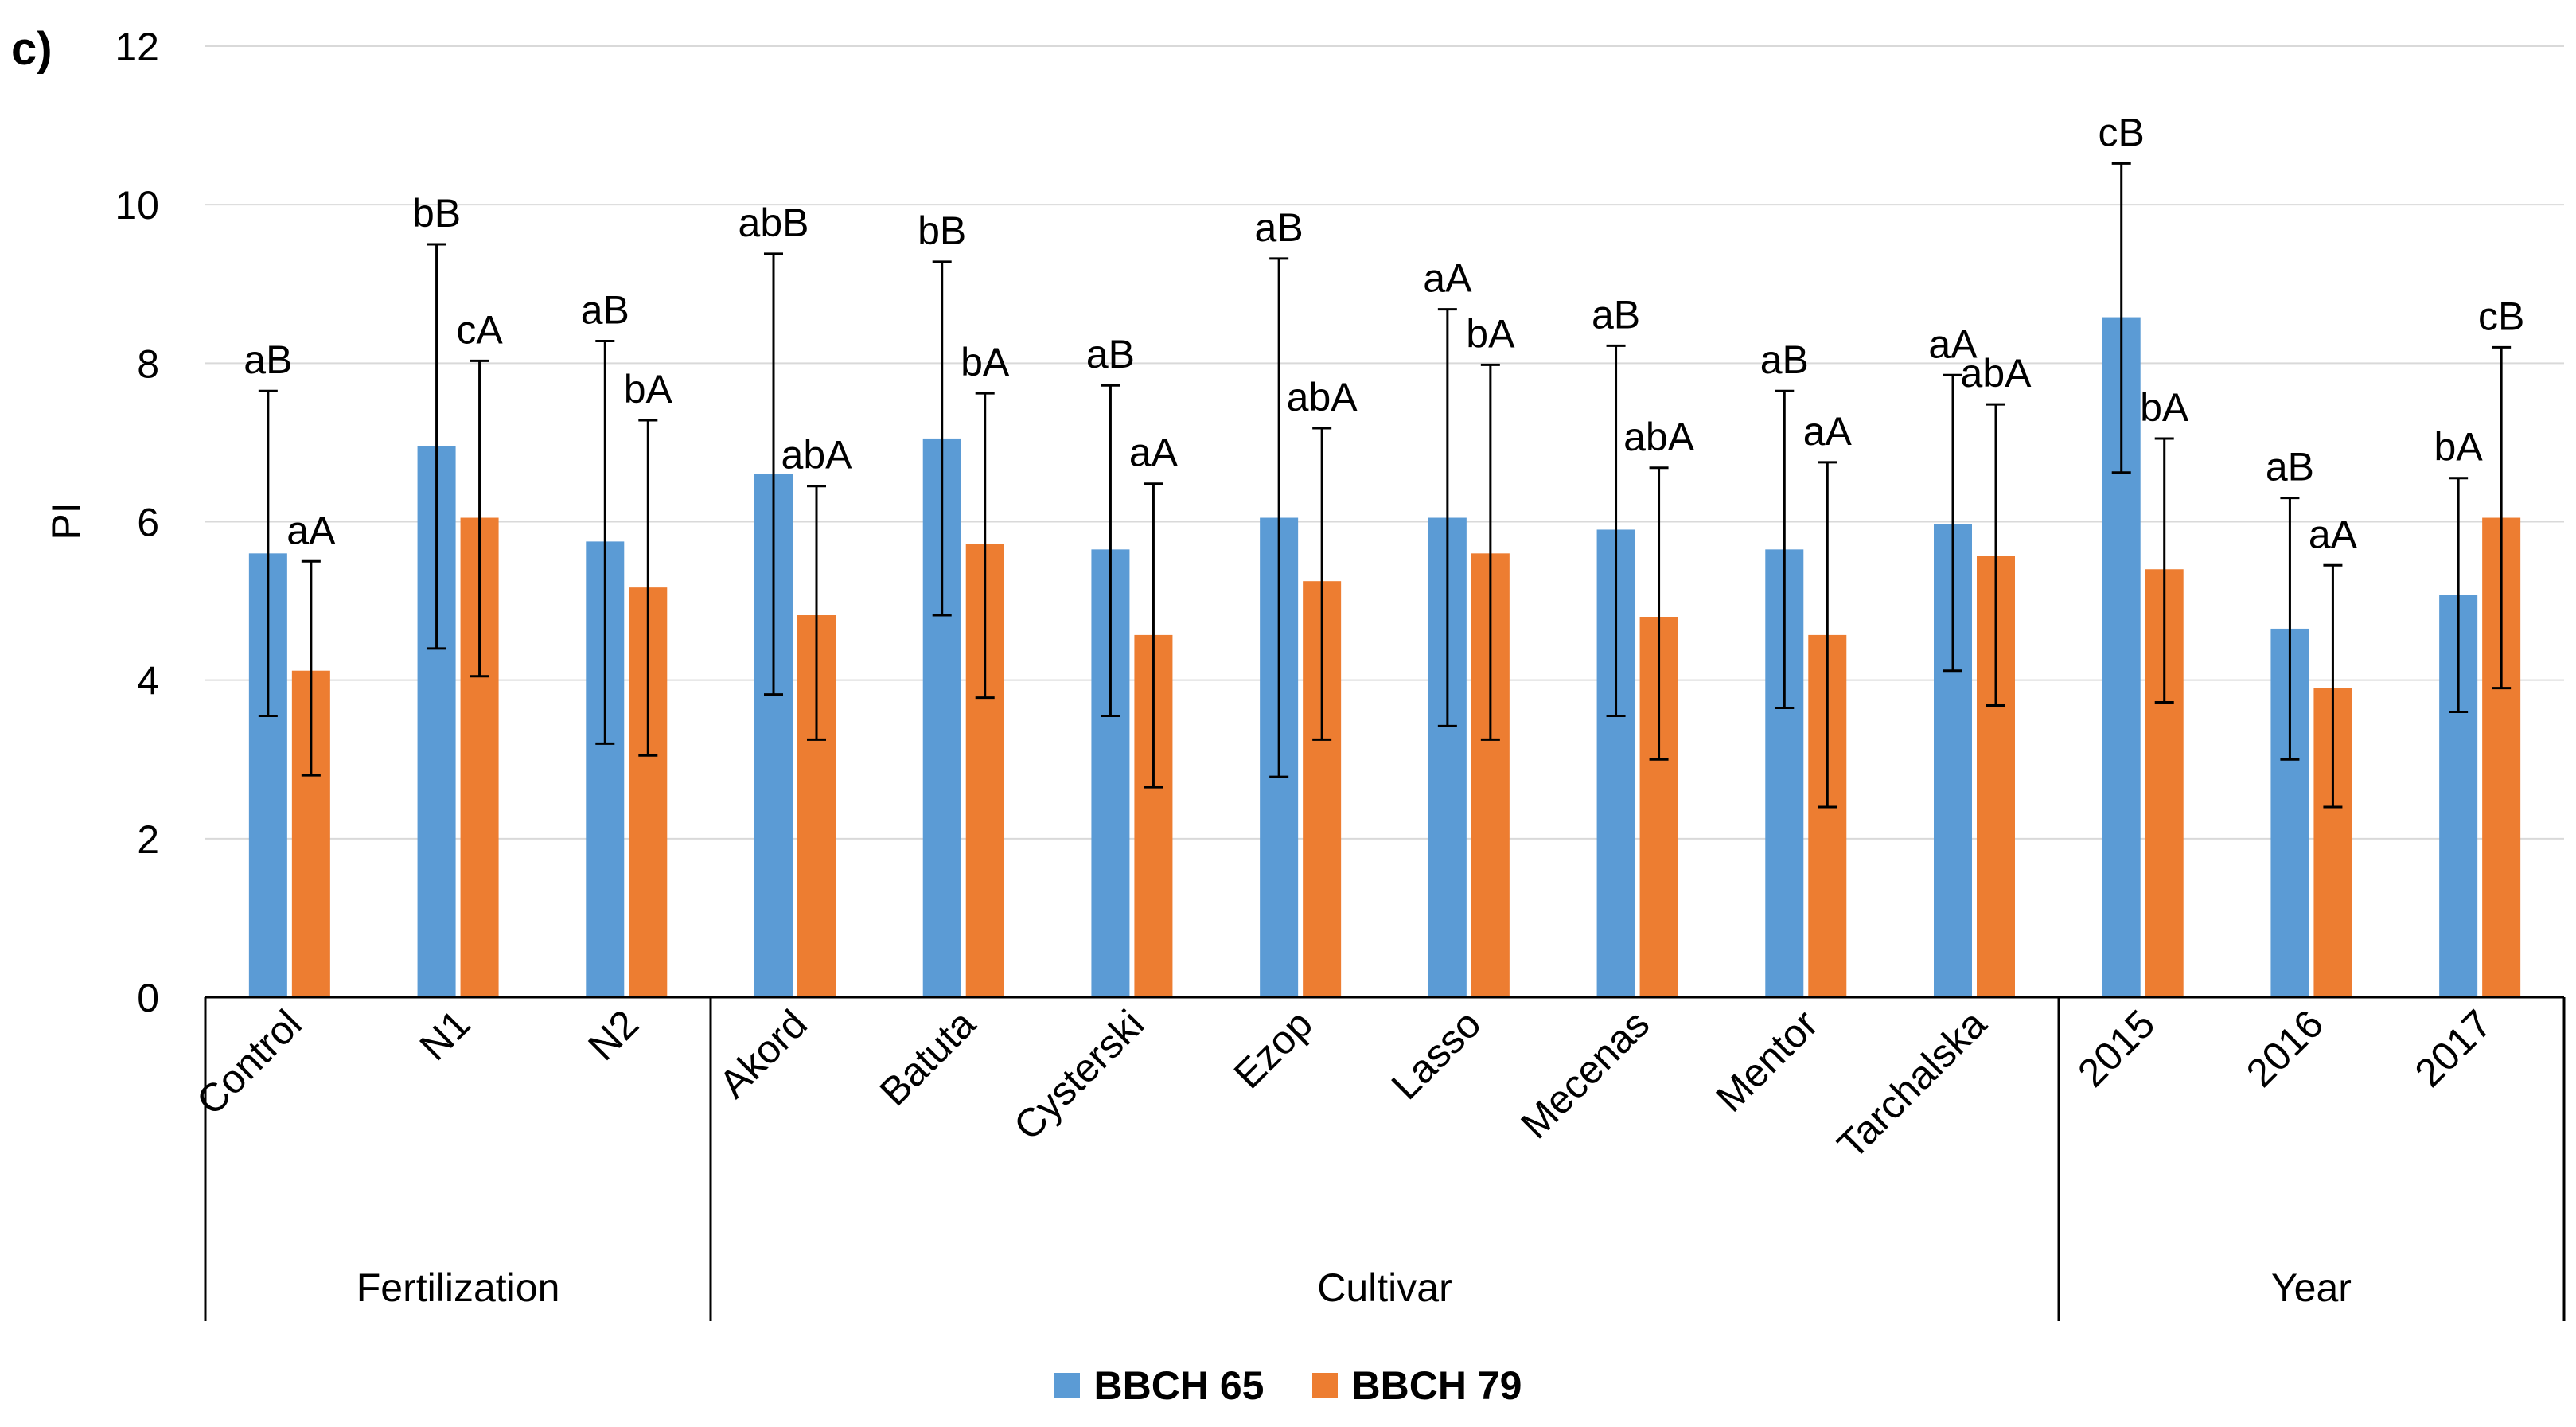  What do you see at coordinates (763, 1053) in the screenshot?
I see `x-tick-label: Akord` at bounding box center [763, 1053].